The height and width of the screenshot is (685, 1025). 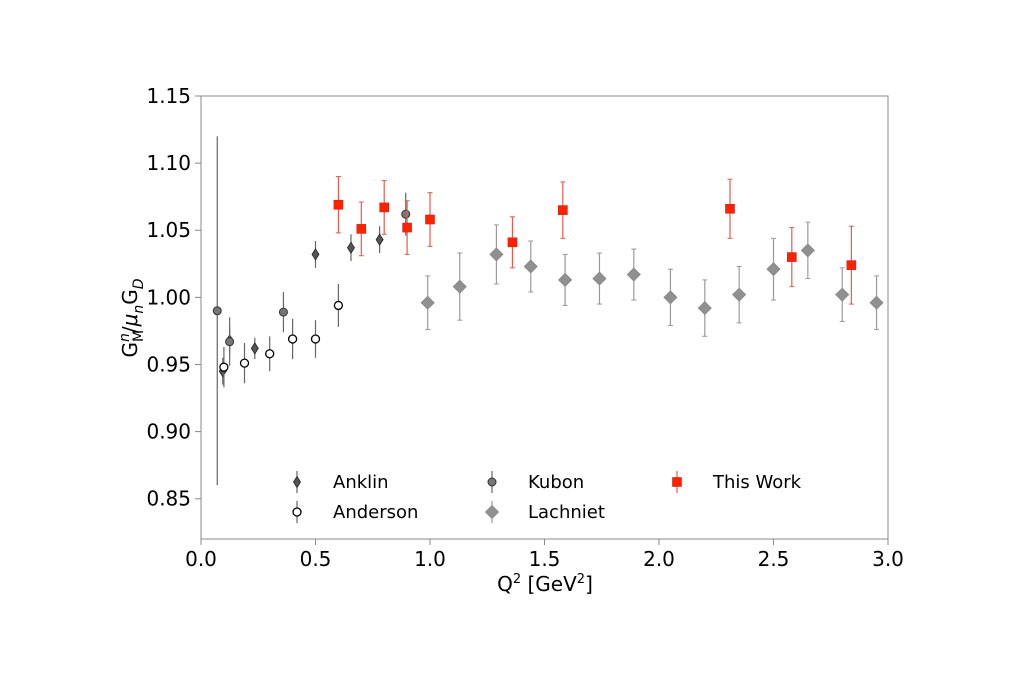 I want to click on x-tick-label: 1.0, so click(x=430, y=559).